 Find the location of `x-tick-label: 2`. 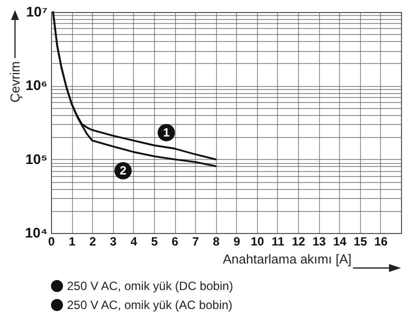

x-tick-label: 2 is located at coordinates (92, 241).